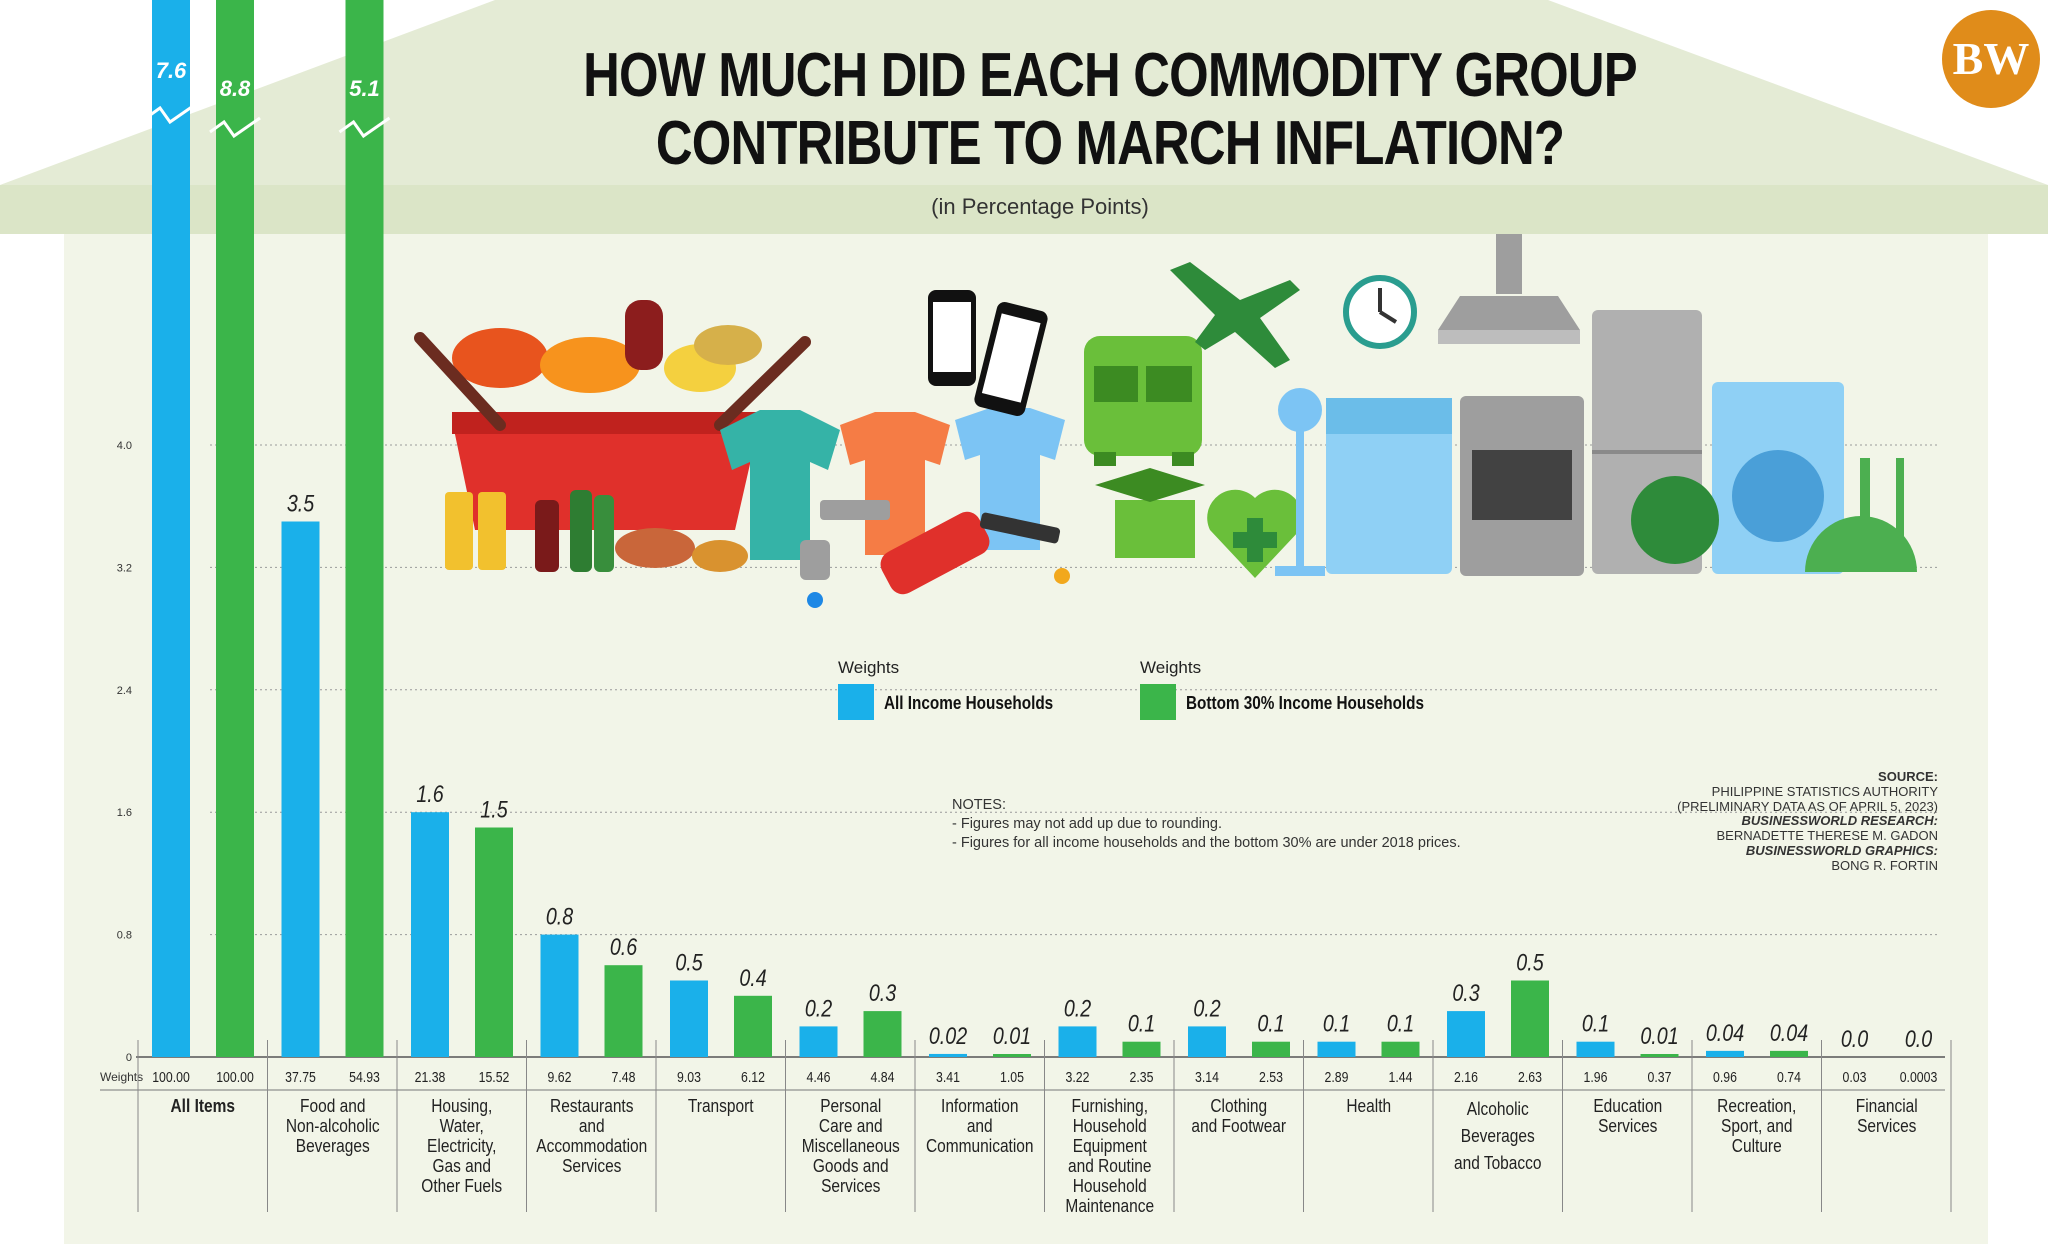 This screenshot has width=2048, height=1244. What do you see at coordinates (1884, 865) in the screenshot?
I see `graphics-name: BONG R. FORTIN` at bounding box center [1884, 865].